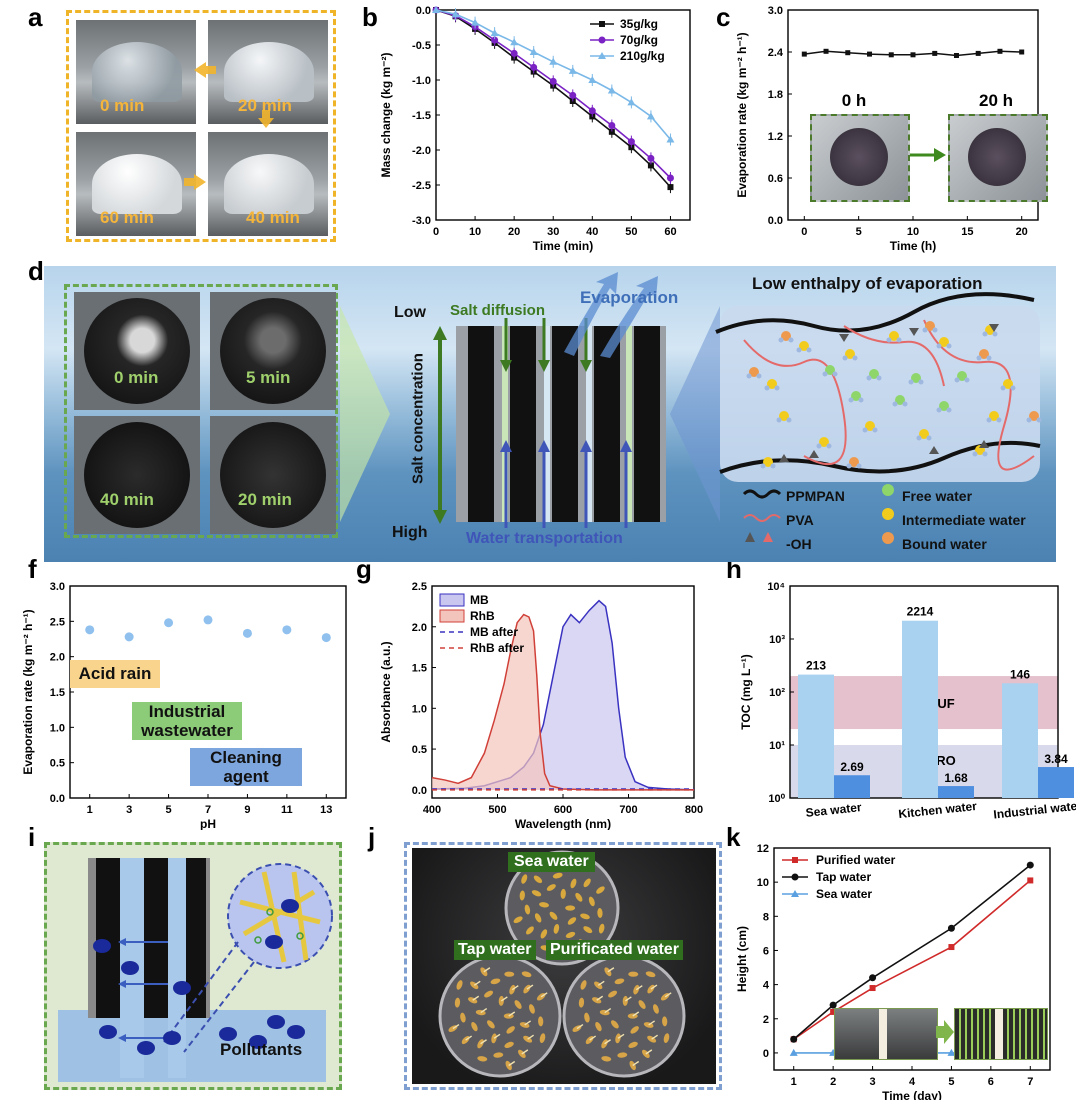 This screenshot has width=1080, height=1104. Describe the element at coordinates (888, 514) in the screenshot. I see `legend-intermediate-icon` at that location.